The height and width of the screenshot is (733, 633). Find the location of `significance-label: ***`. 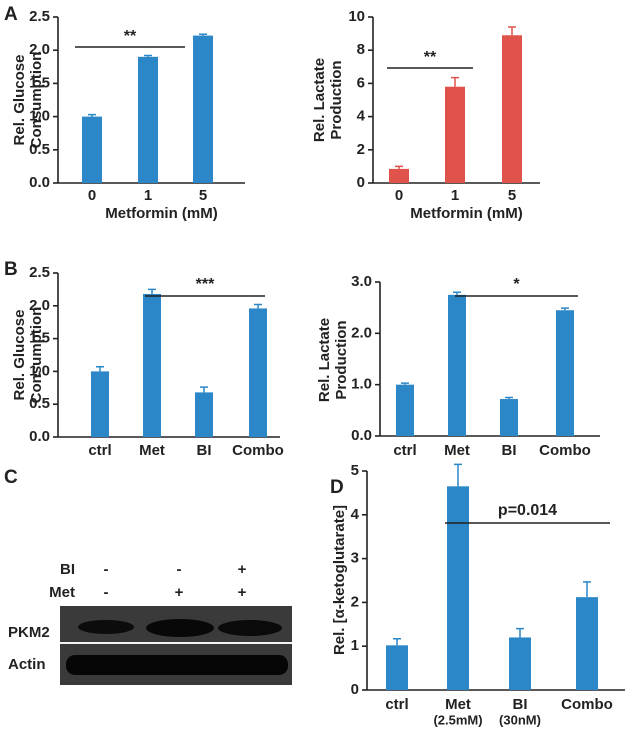

significance-label: *** is located at coordinates (205, 284).